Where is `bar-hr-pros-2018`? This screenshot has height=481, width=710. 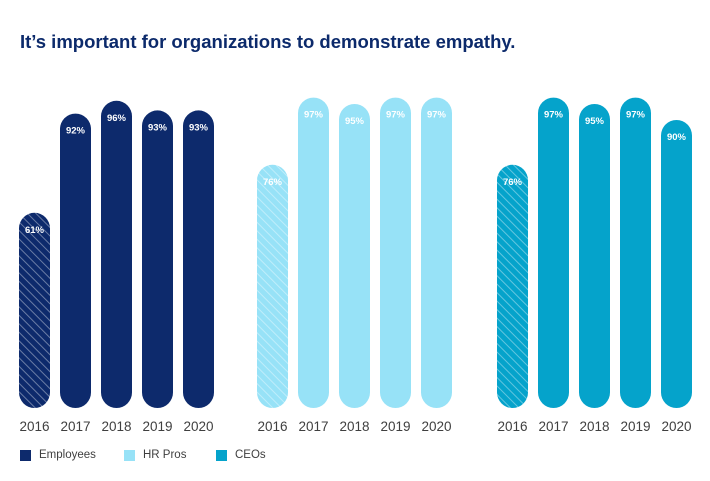 bar-hr-pros-2018 is located at coordinates (354, 256).